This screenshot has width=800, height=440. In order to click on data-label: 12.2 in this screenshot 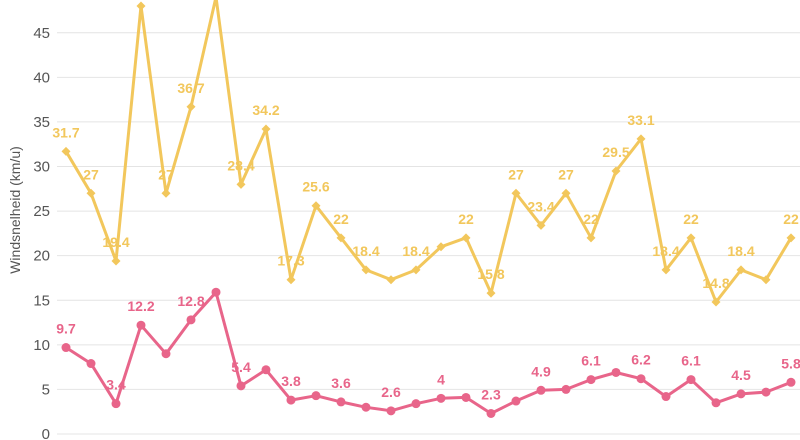, I will do `click(140, 306)`.